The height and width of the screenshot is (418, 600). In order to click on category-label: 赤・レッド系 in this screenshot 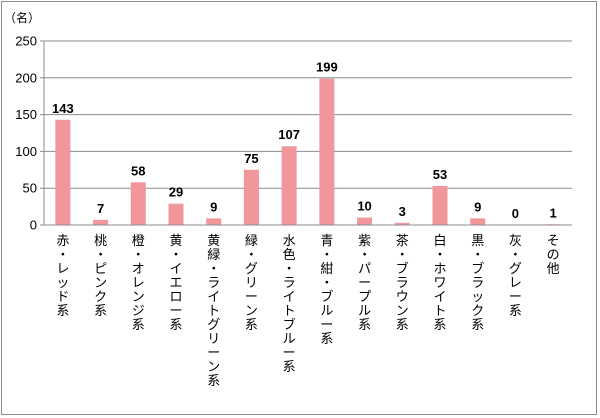, I will do `click(62, 276)`.